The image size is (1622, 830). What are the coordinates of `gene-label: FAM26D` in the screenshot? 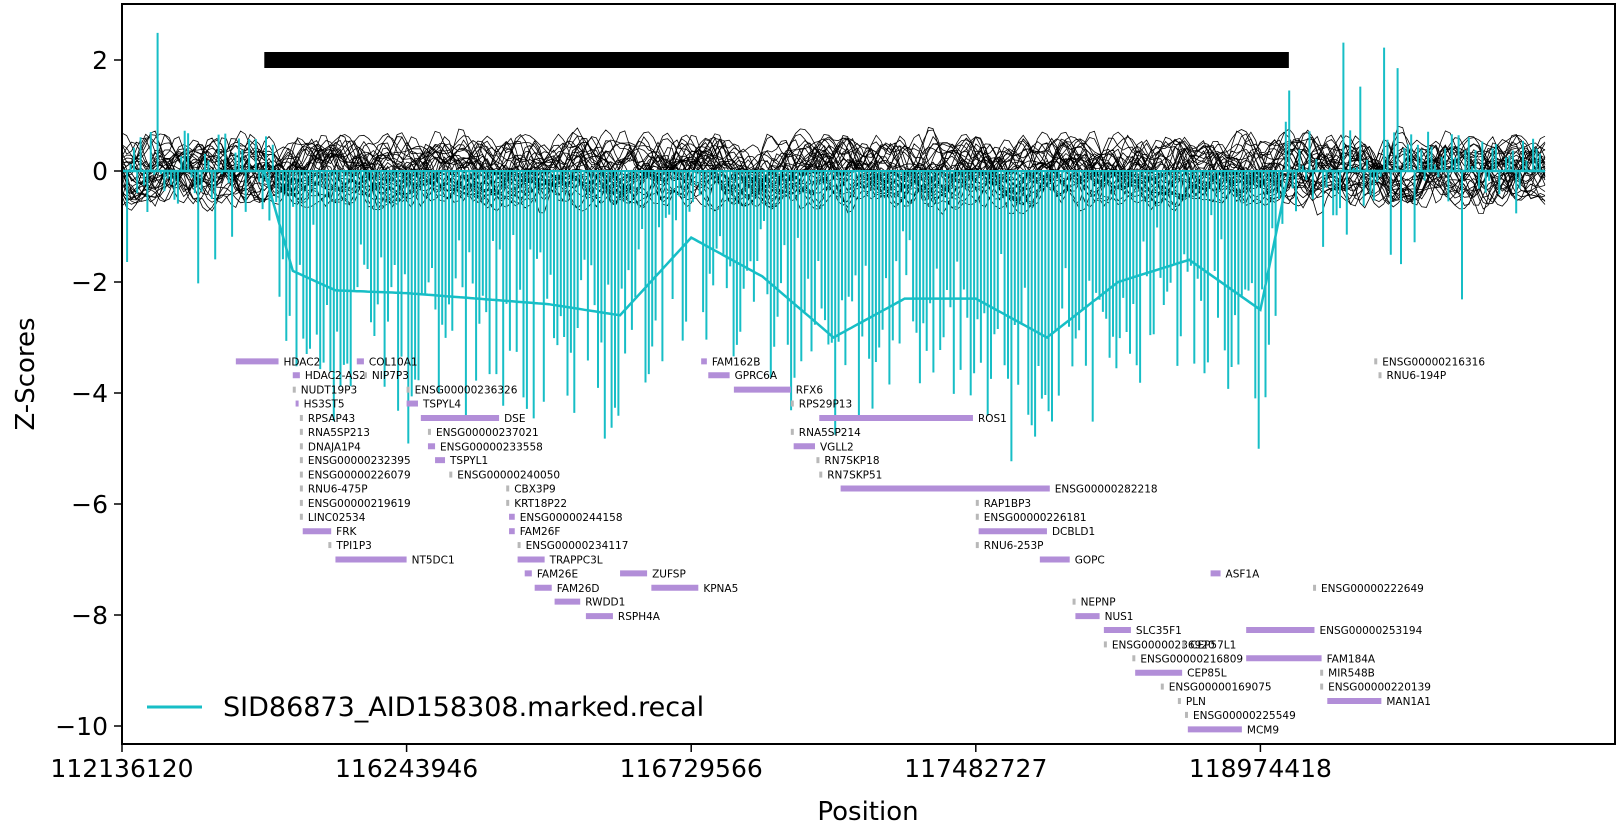 It's located at (578, 589).